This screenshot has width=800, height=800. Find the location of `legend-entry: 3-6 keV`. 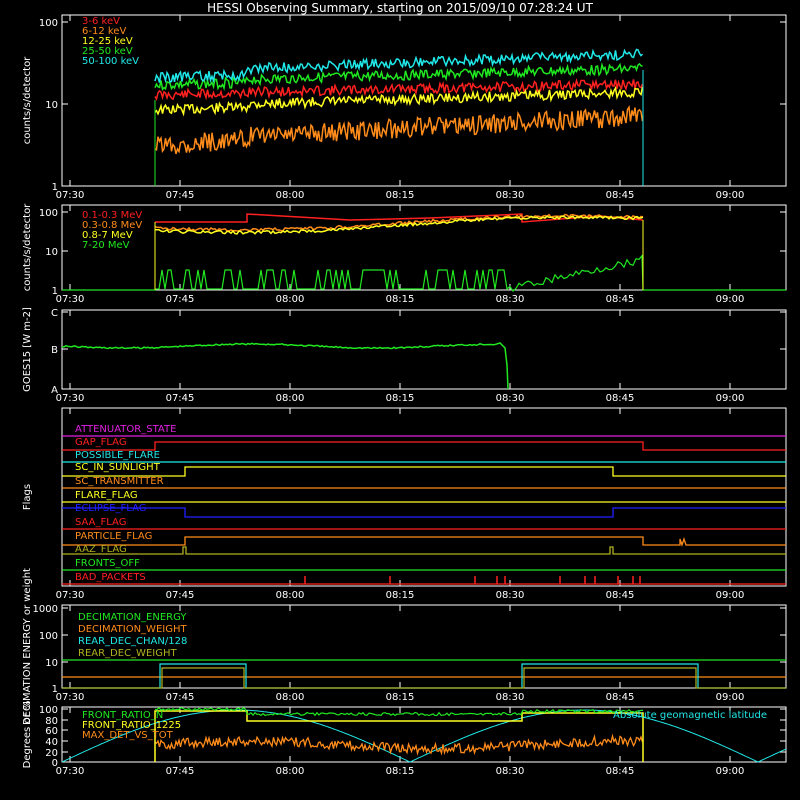

legend-entry: 3-6 keV is located at coordinates (101, 21).